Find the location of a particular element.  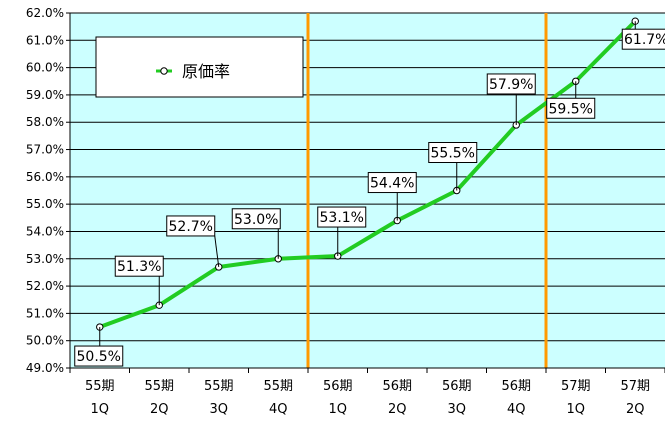

y-tick-label: 49.0% is located at coordinates (45, 368).